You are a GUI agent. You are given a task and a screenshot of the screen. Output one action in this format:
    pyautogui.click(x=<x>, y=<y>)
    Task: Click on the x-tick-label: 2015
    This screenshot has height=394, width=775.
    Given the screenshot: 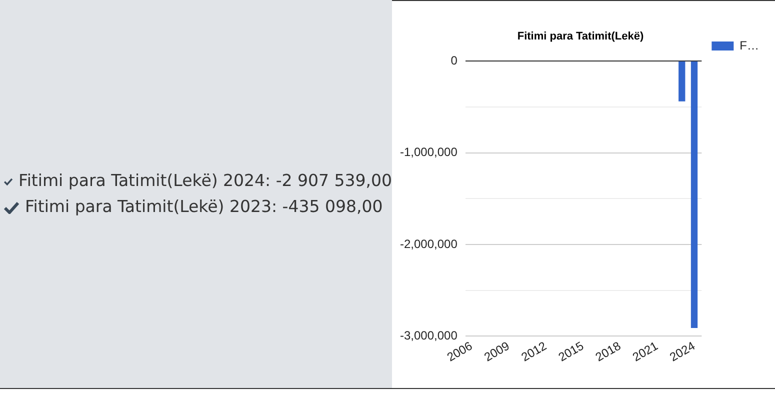 What is the action you would take?
    pyautogui.click(x=571, y=351)
    